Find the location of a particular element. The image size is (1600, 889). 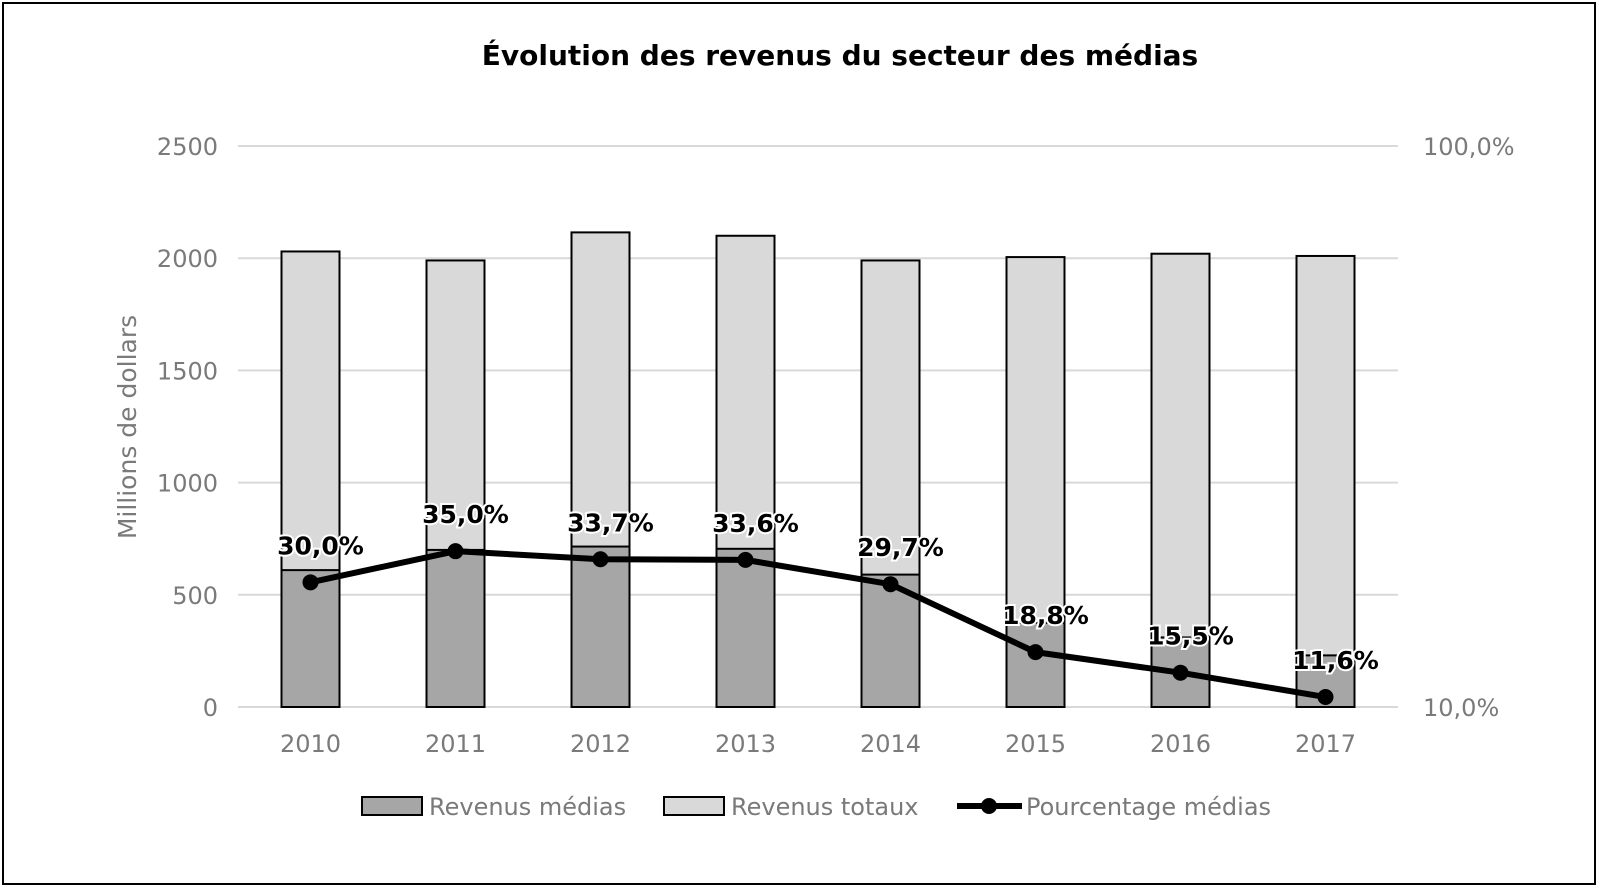

legend-swatch-revenus-totaux is located at coordinates (694, 806).